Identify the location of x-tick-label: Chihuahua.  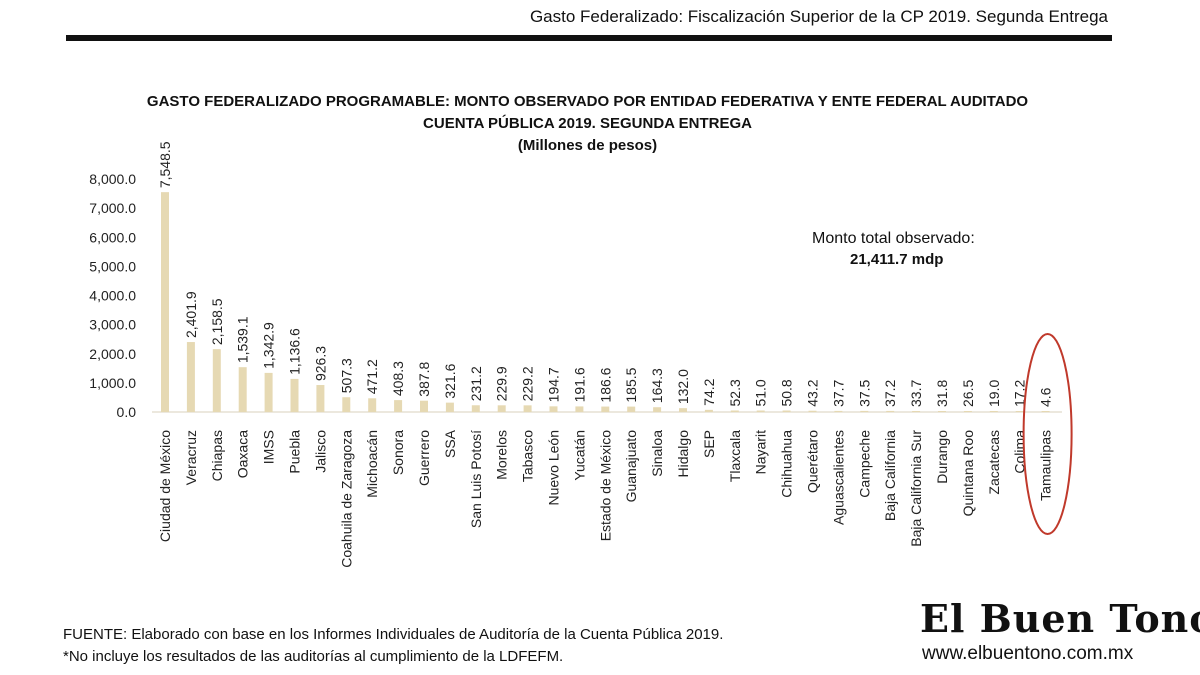
(787, 464).